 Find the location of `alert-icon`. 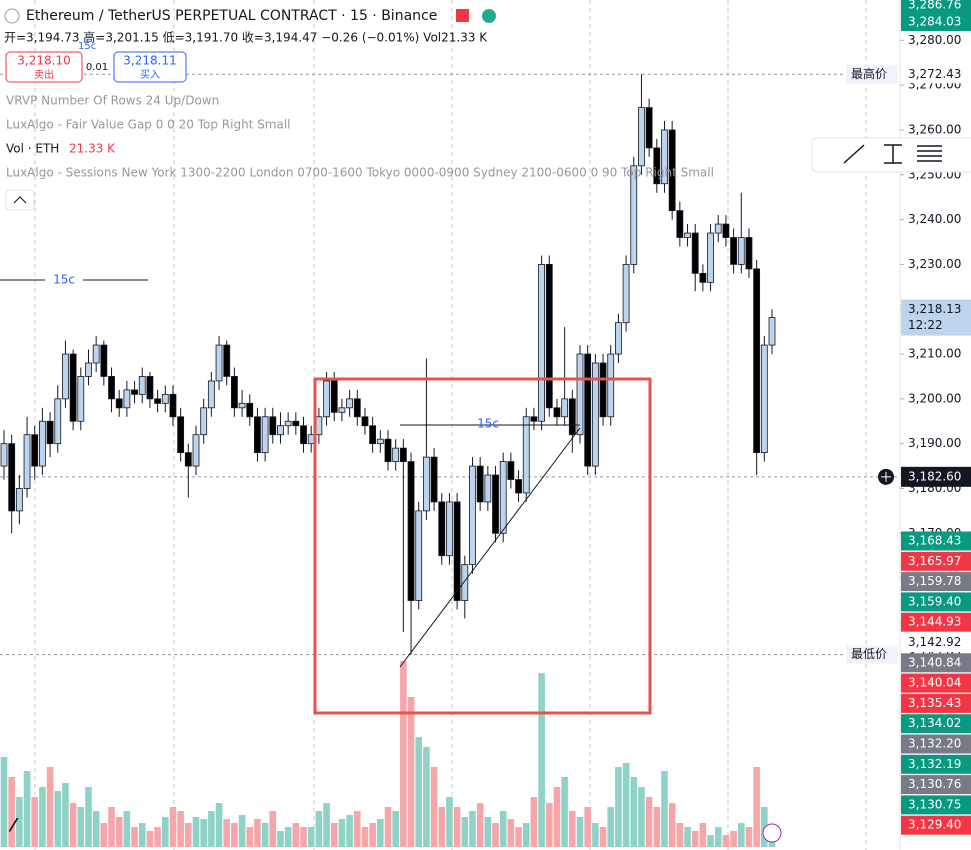

alert-icon is located at coordinates (772, 833).